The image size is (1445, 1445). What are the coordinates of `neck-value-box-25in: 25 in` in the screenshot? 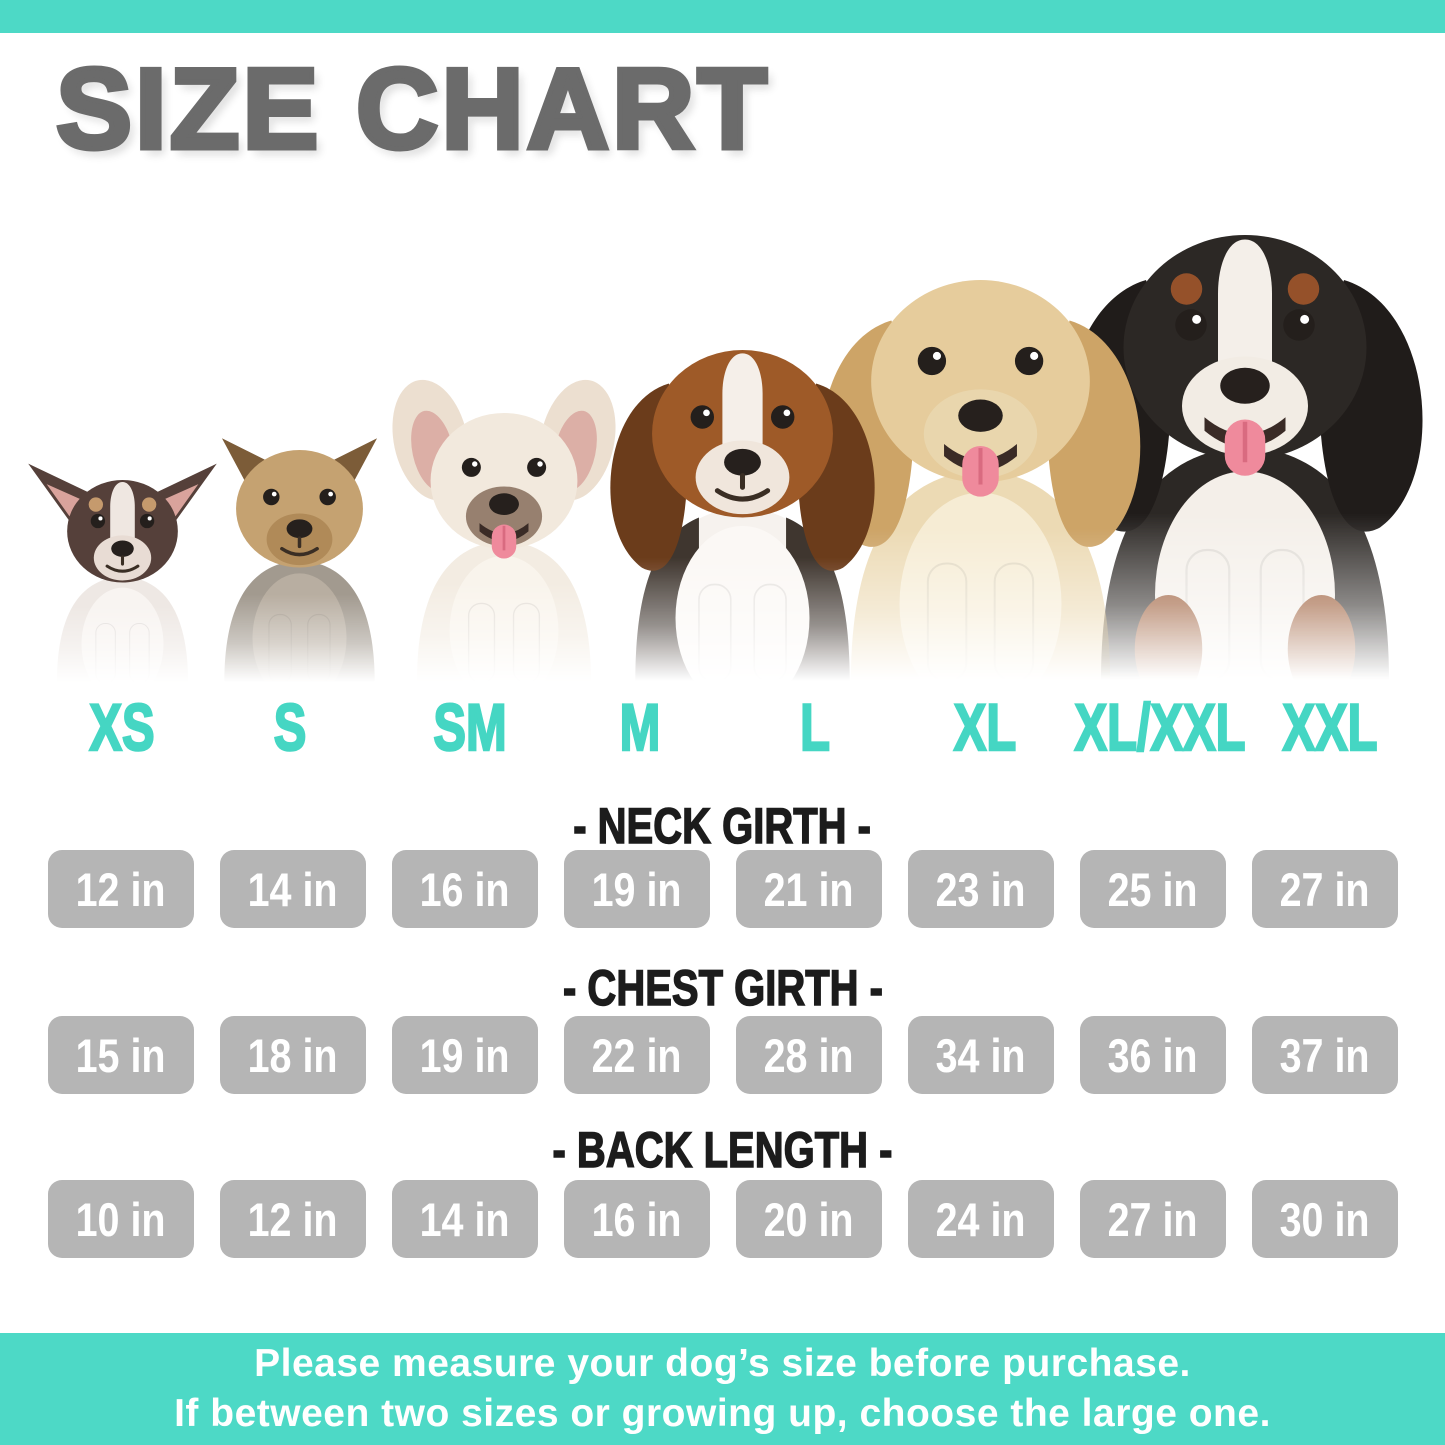 It's located at (1152, 889).